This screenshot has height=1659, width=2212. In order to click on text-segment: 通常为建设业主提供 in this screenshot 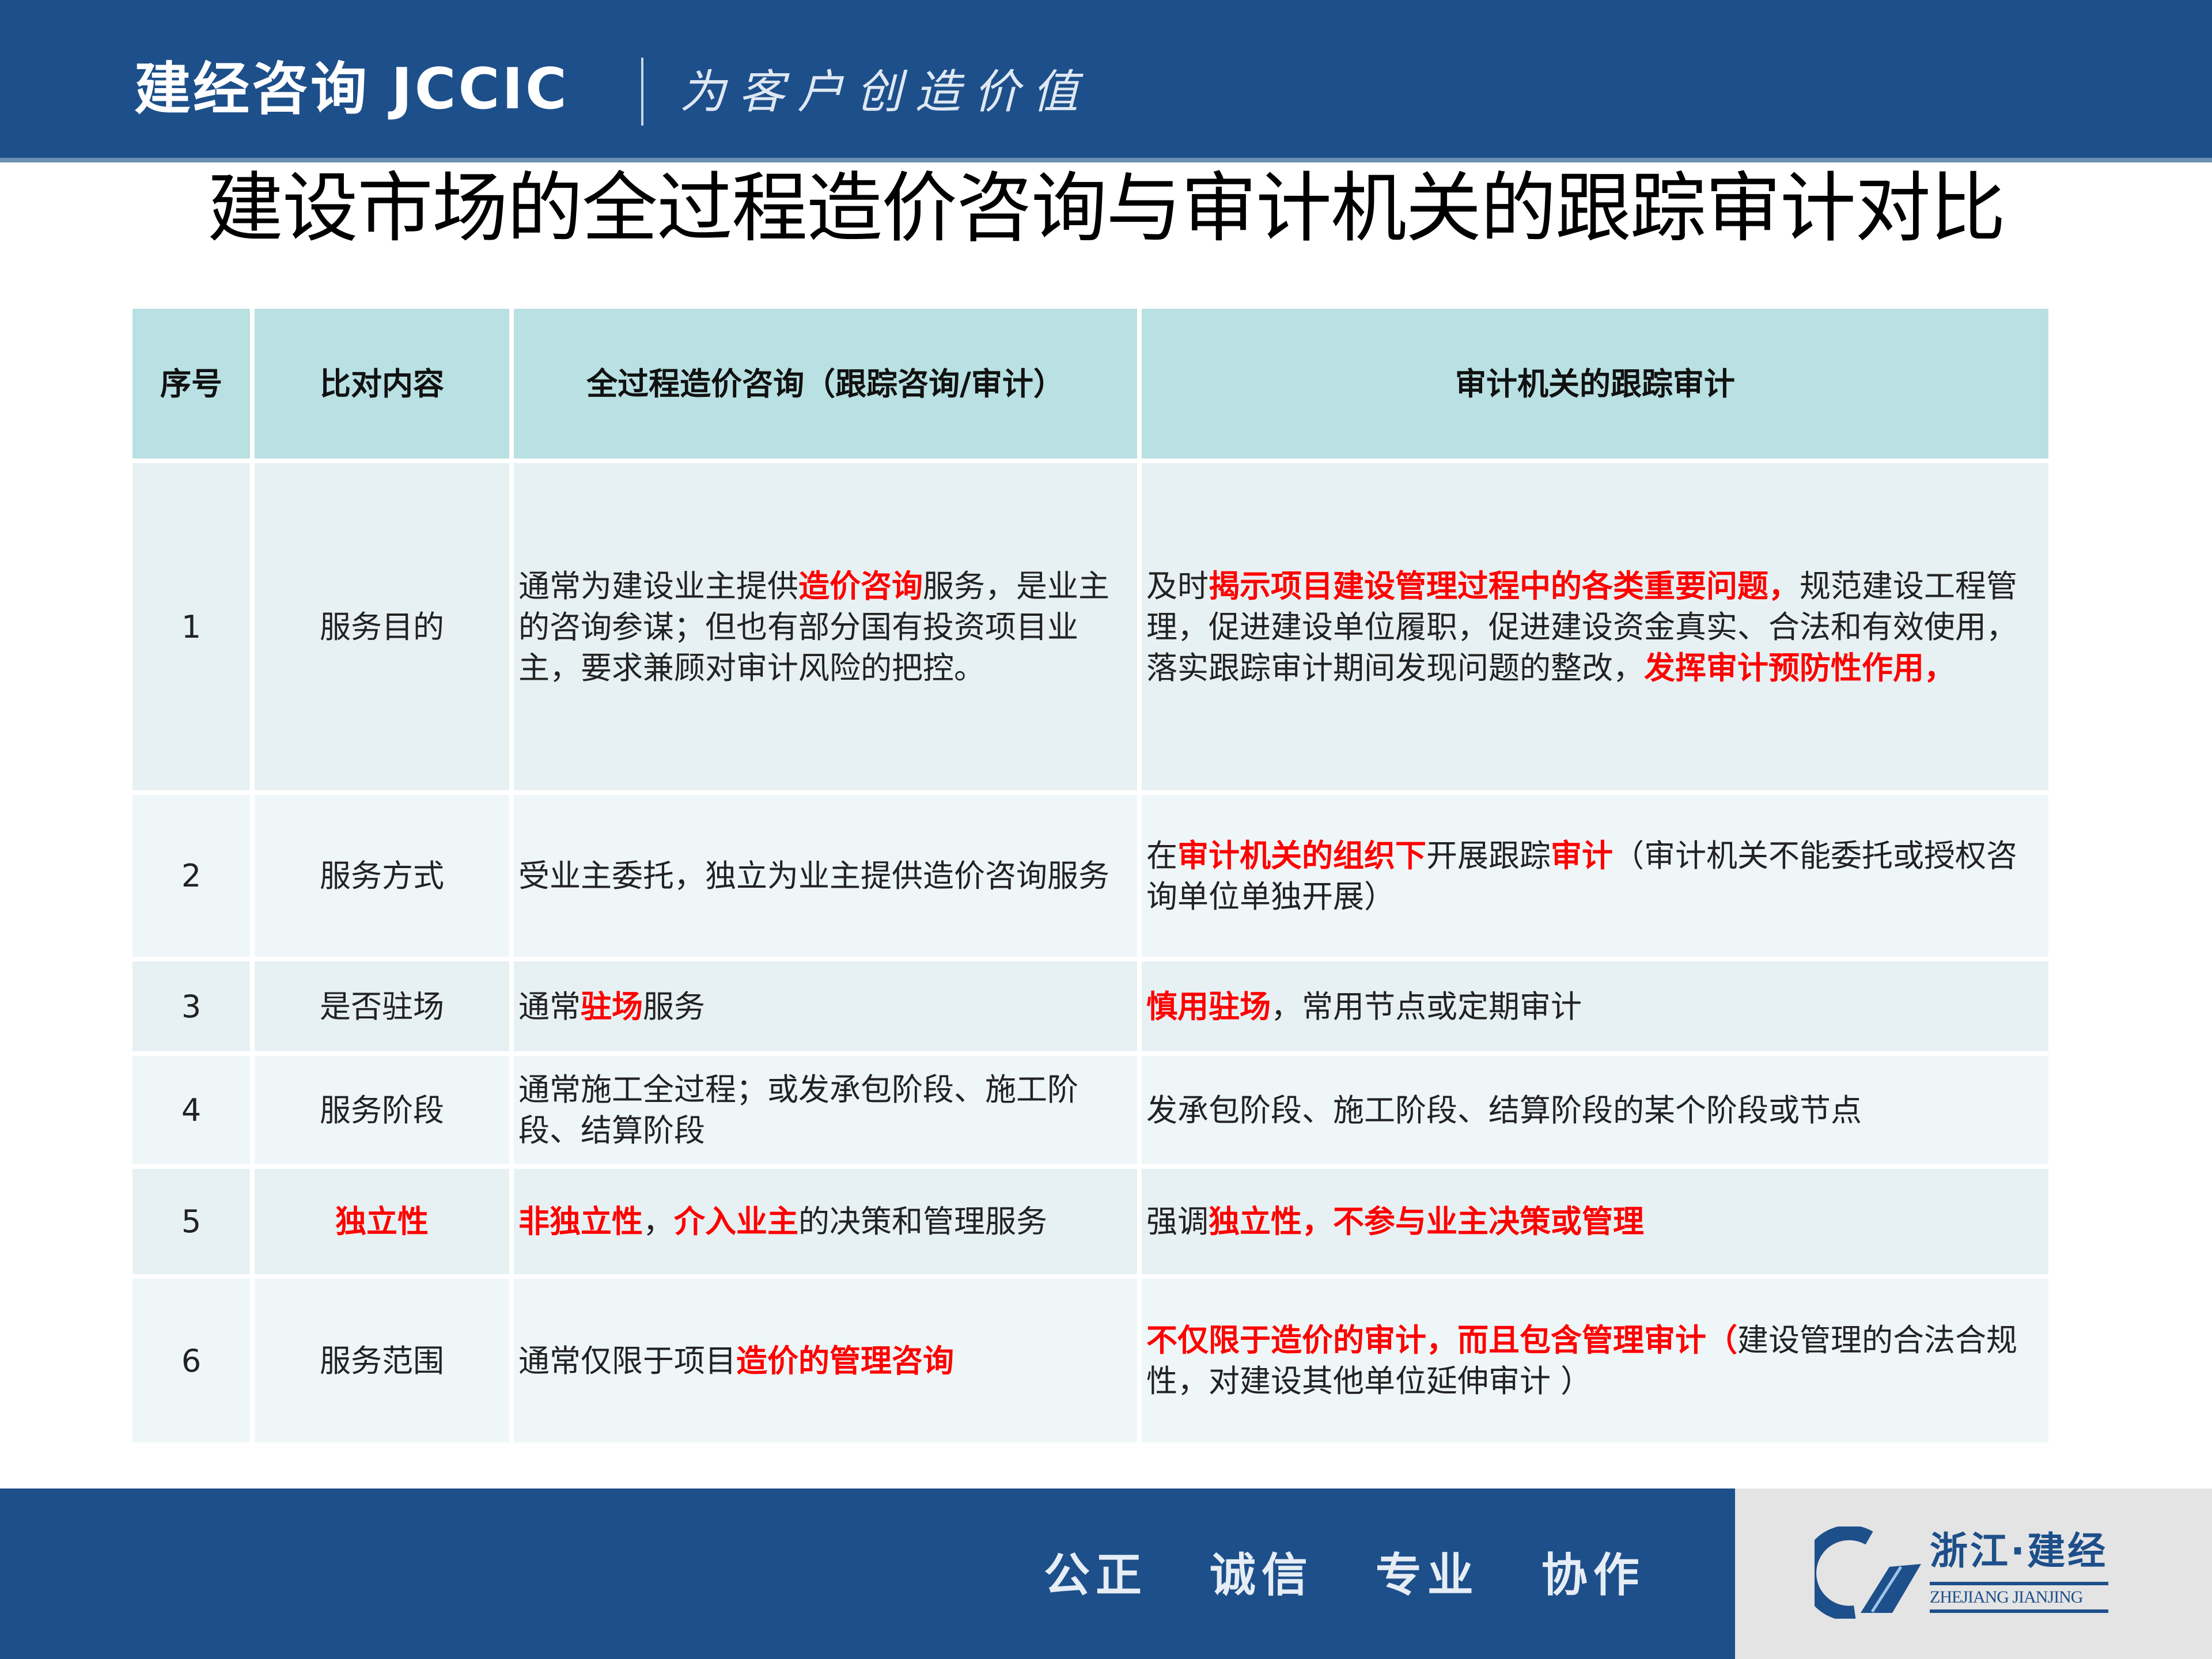, I will do `click(658, 585)`.